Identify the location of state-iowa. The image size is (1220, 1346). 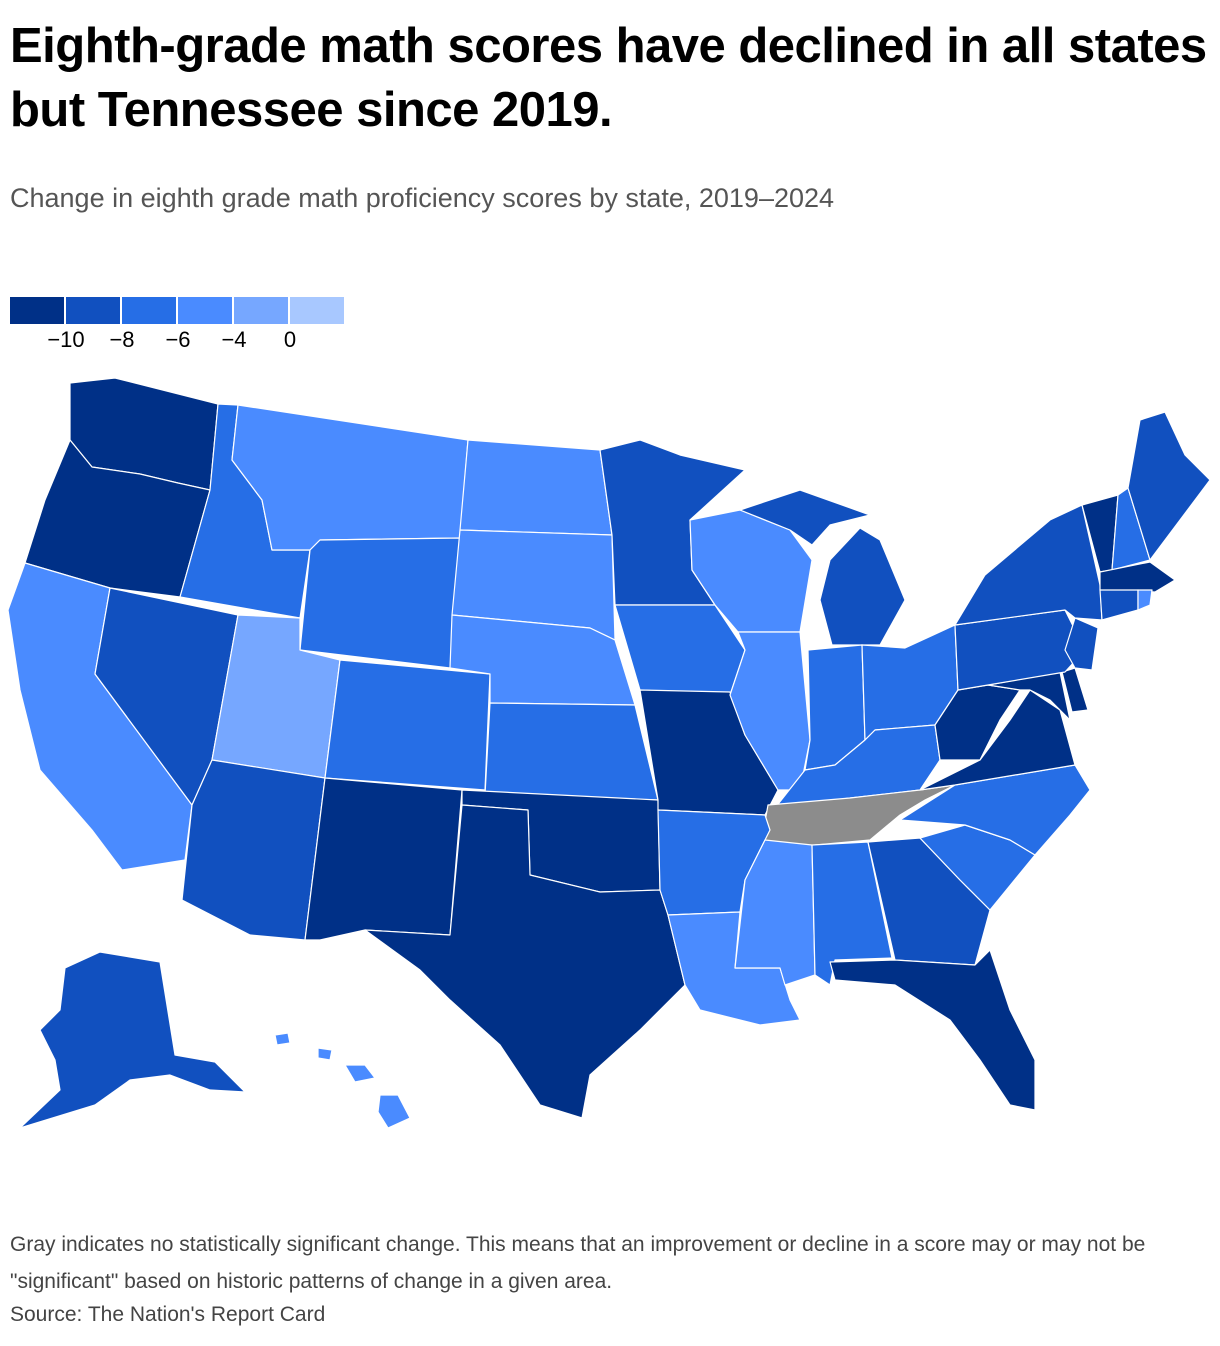
(680, 650).